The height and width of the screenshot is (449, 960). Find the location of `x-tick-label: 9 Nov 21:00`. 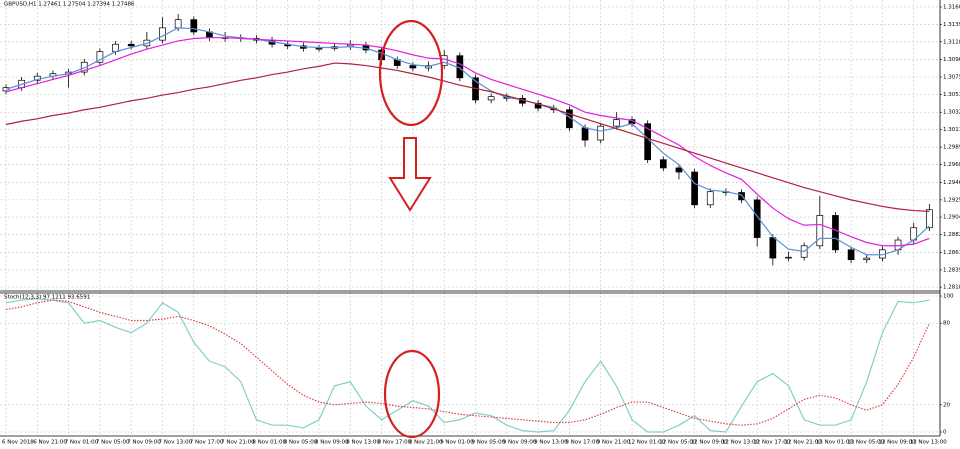

x-tick-label: 9 Nov 21:00 is located at coordinates (614, 443).